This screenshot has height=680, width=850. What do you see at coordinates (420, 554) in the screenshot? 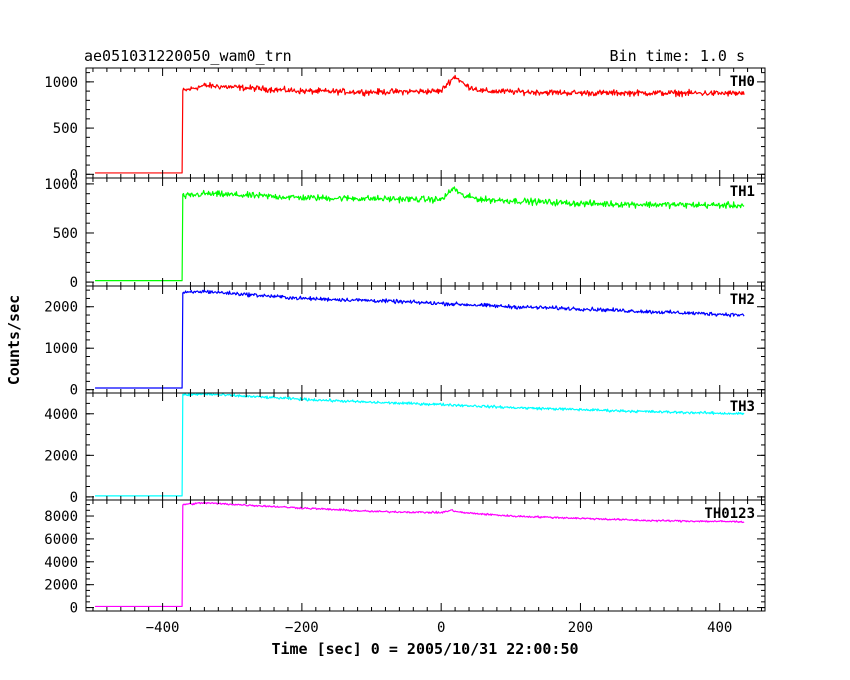
I see `light-curve-th0123` at bounding box center [420, 554].